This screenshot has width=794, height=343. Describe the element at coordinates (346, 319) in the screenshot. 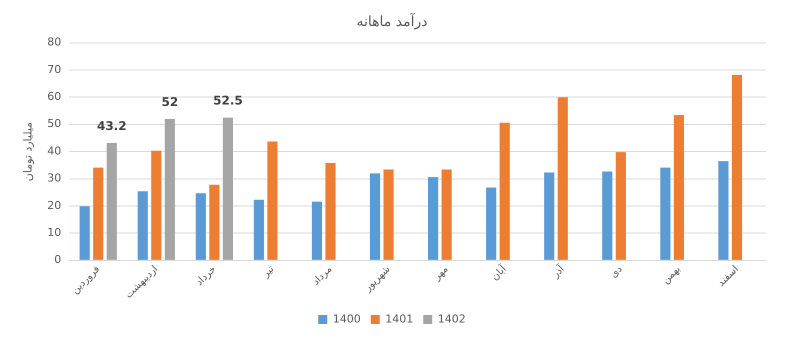

I see `legend-label: 1400` at that location.